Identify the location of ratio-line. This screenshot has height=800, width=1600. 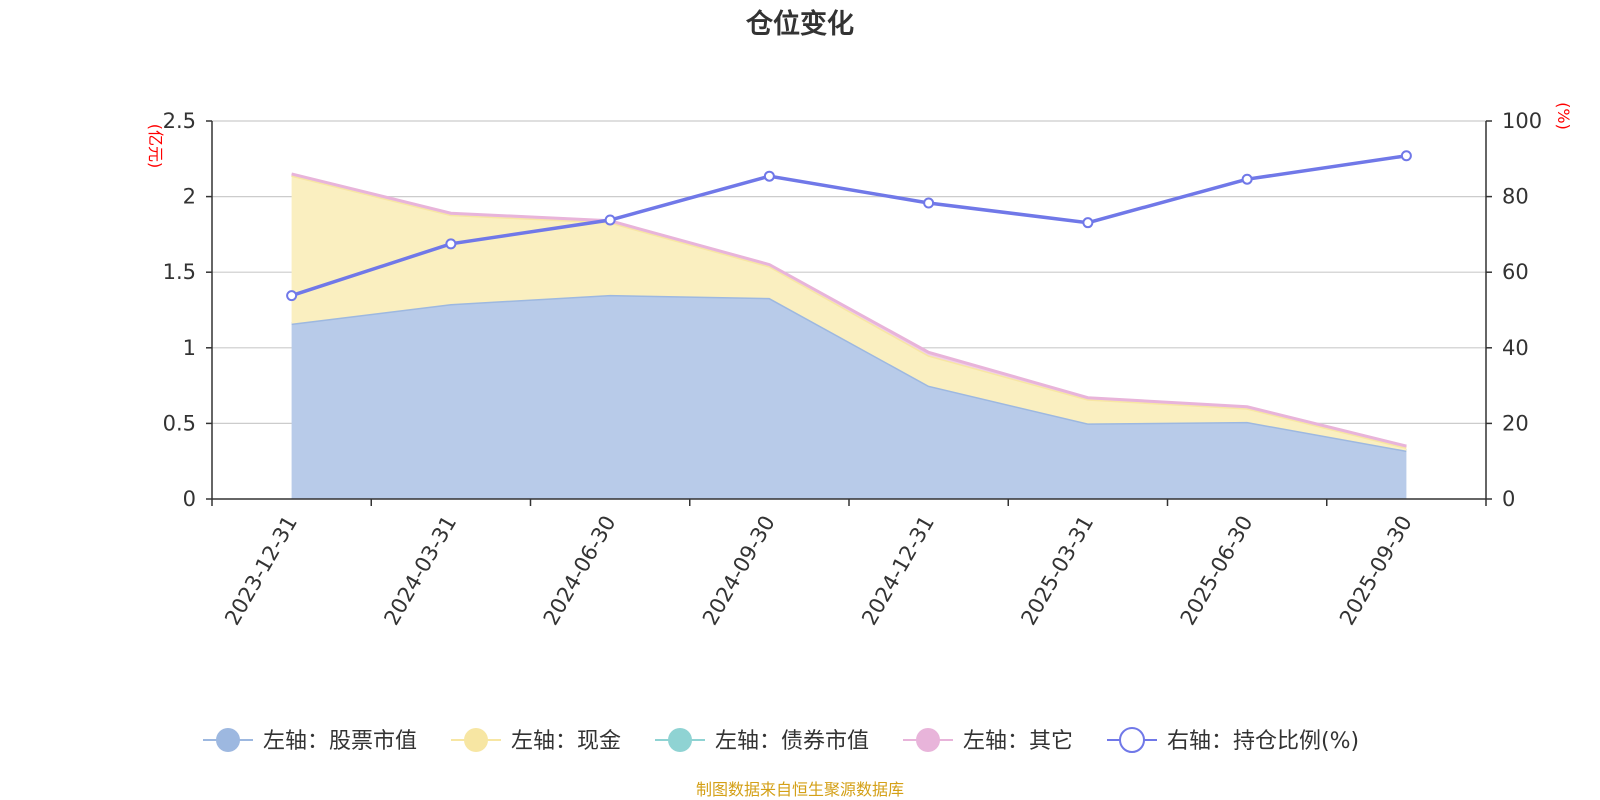
(849, 226).